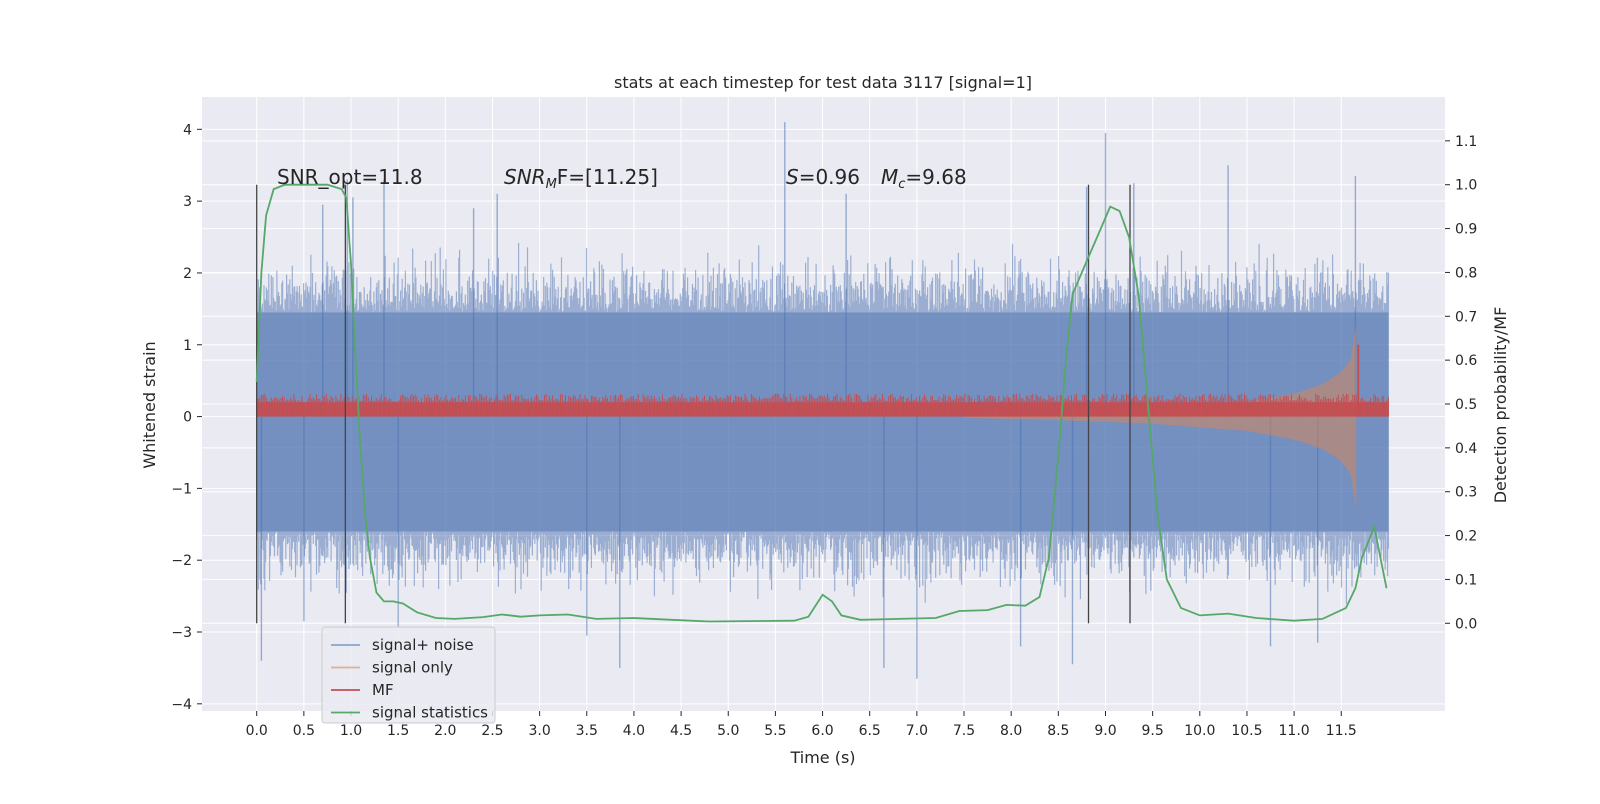 The height and width of the screenshot is (804, 1600). Describe the element at coordinates (1466, 405) in the screenshot. I see `y-right-tick-label: 0.5` at that location.